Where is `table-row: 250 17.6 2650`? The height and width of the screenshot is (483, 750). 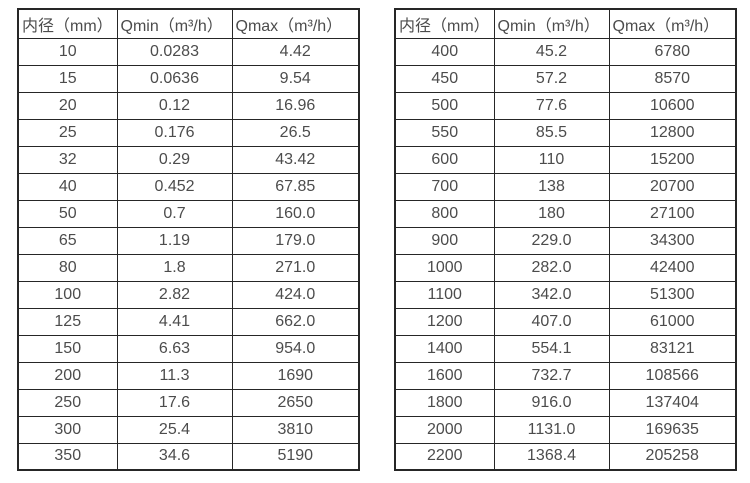 table-row: 250 17.6 2650 is located at coordinates (188, 402).